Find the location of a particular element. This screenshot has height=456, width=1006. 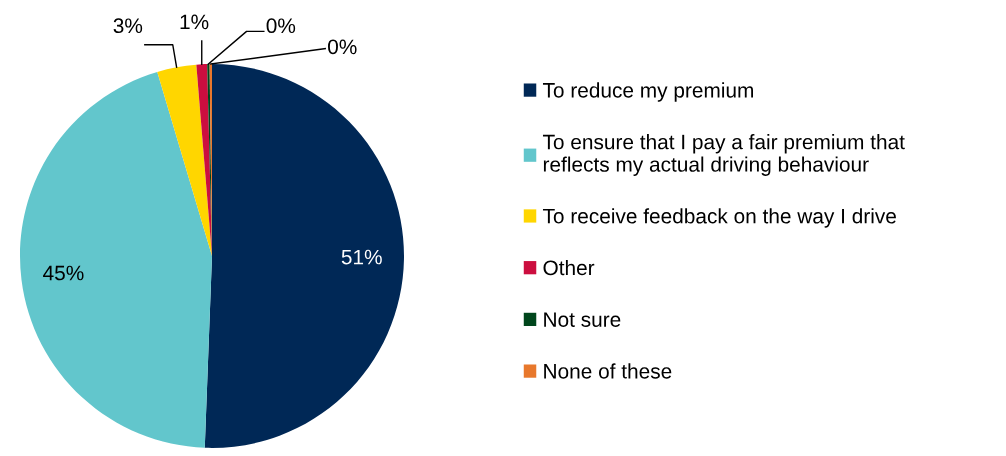

legend-label: Other is located at coordinates (569, 267).